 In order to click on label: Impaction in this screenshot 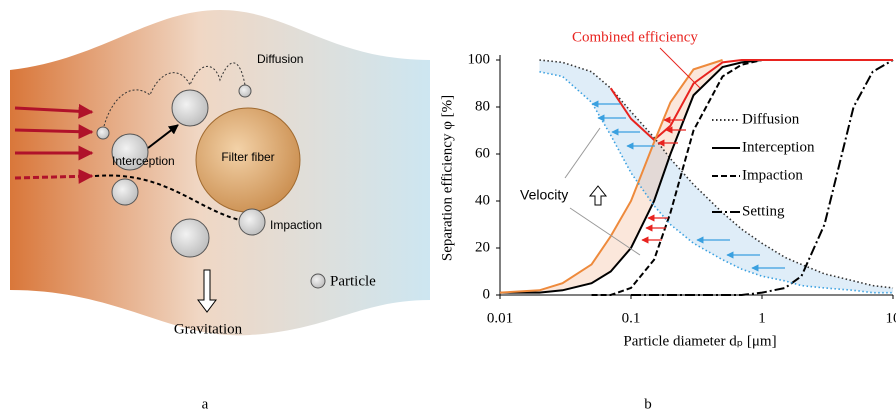, I will do `click(296, 225)`.